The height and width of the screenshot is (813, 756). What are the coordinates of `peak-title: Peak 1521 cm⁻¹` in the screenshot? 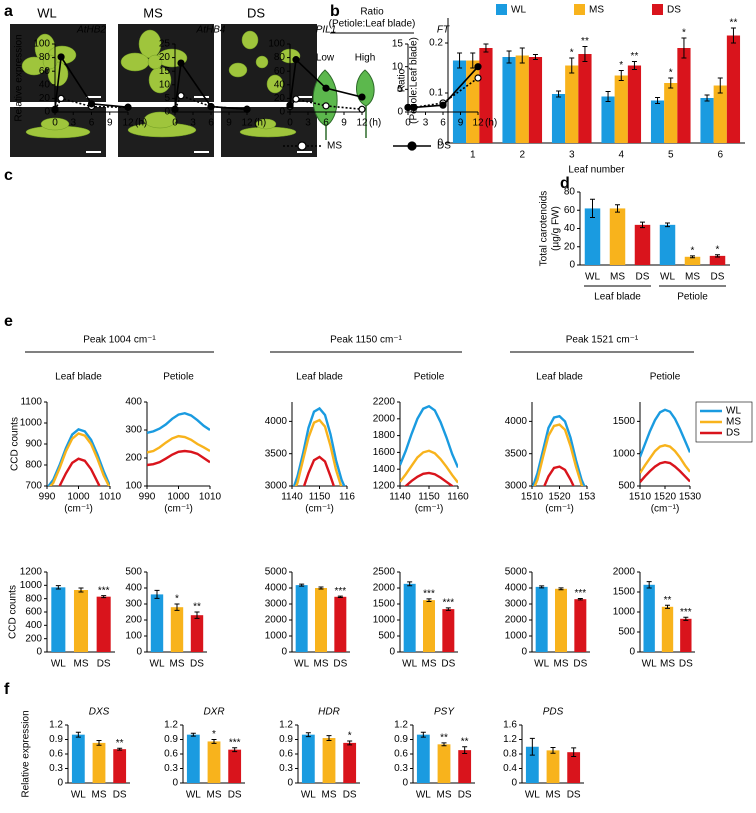 It's located at (602, 340).